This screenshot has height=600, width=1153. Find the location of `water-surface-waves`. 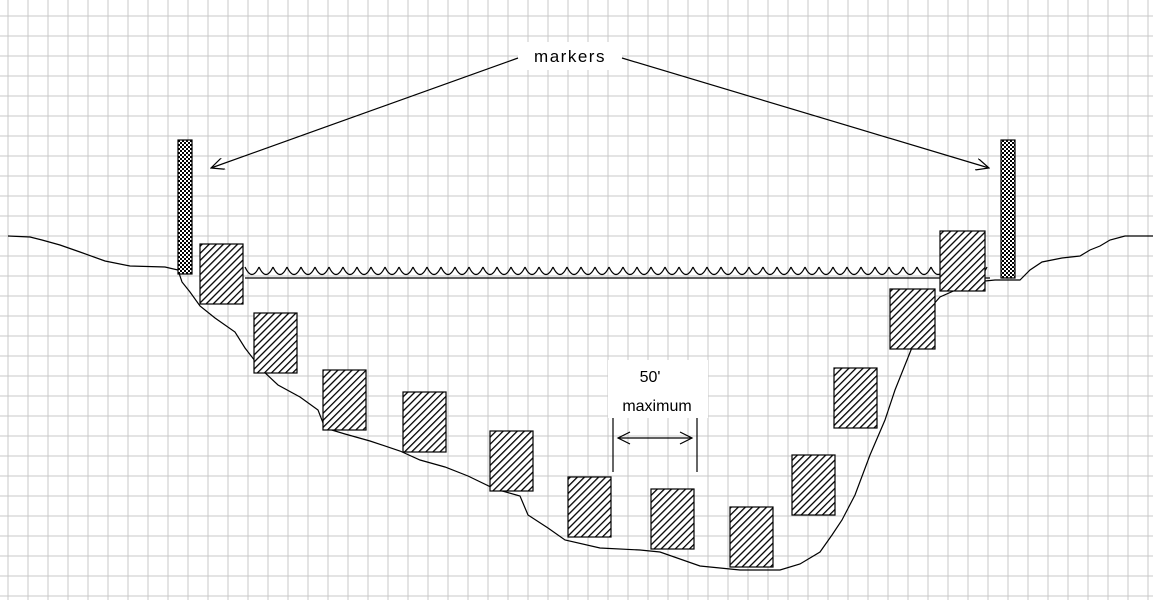

water-surface-waves is located at coordinates (616, 271).